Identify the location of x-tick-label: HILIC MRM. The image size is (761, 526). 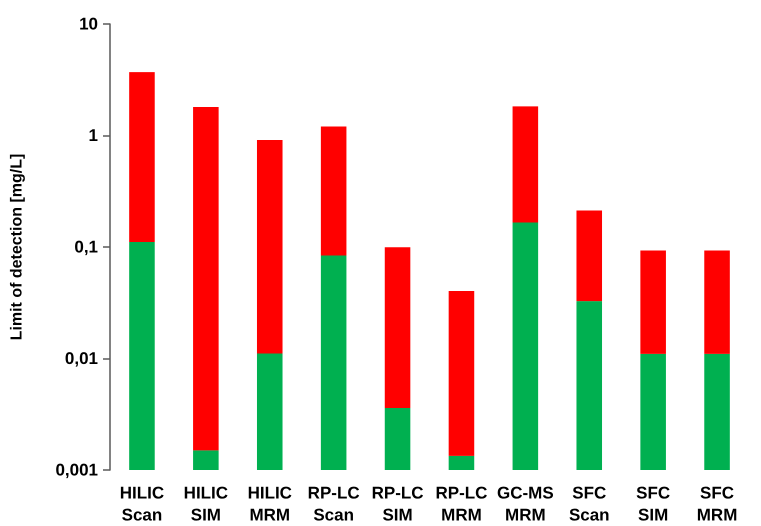
(270, 504).